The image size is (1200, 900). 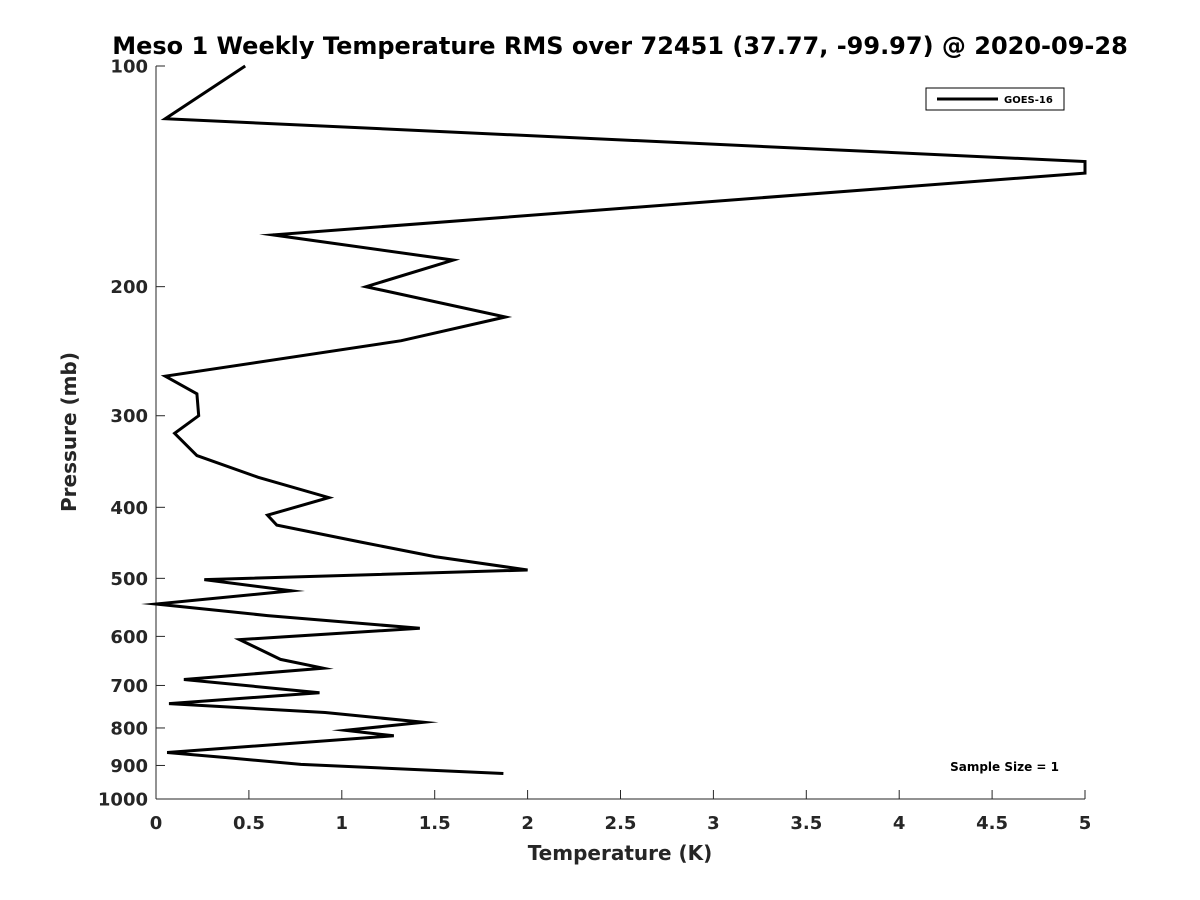 What do you see at coordinates (129, 579) in the screenshot?
I see `y-tick-label: 500` at bounding box center [129, 579].